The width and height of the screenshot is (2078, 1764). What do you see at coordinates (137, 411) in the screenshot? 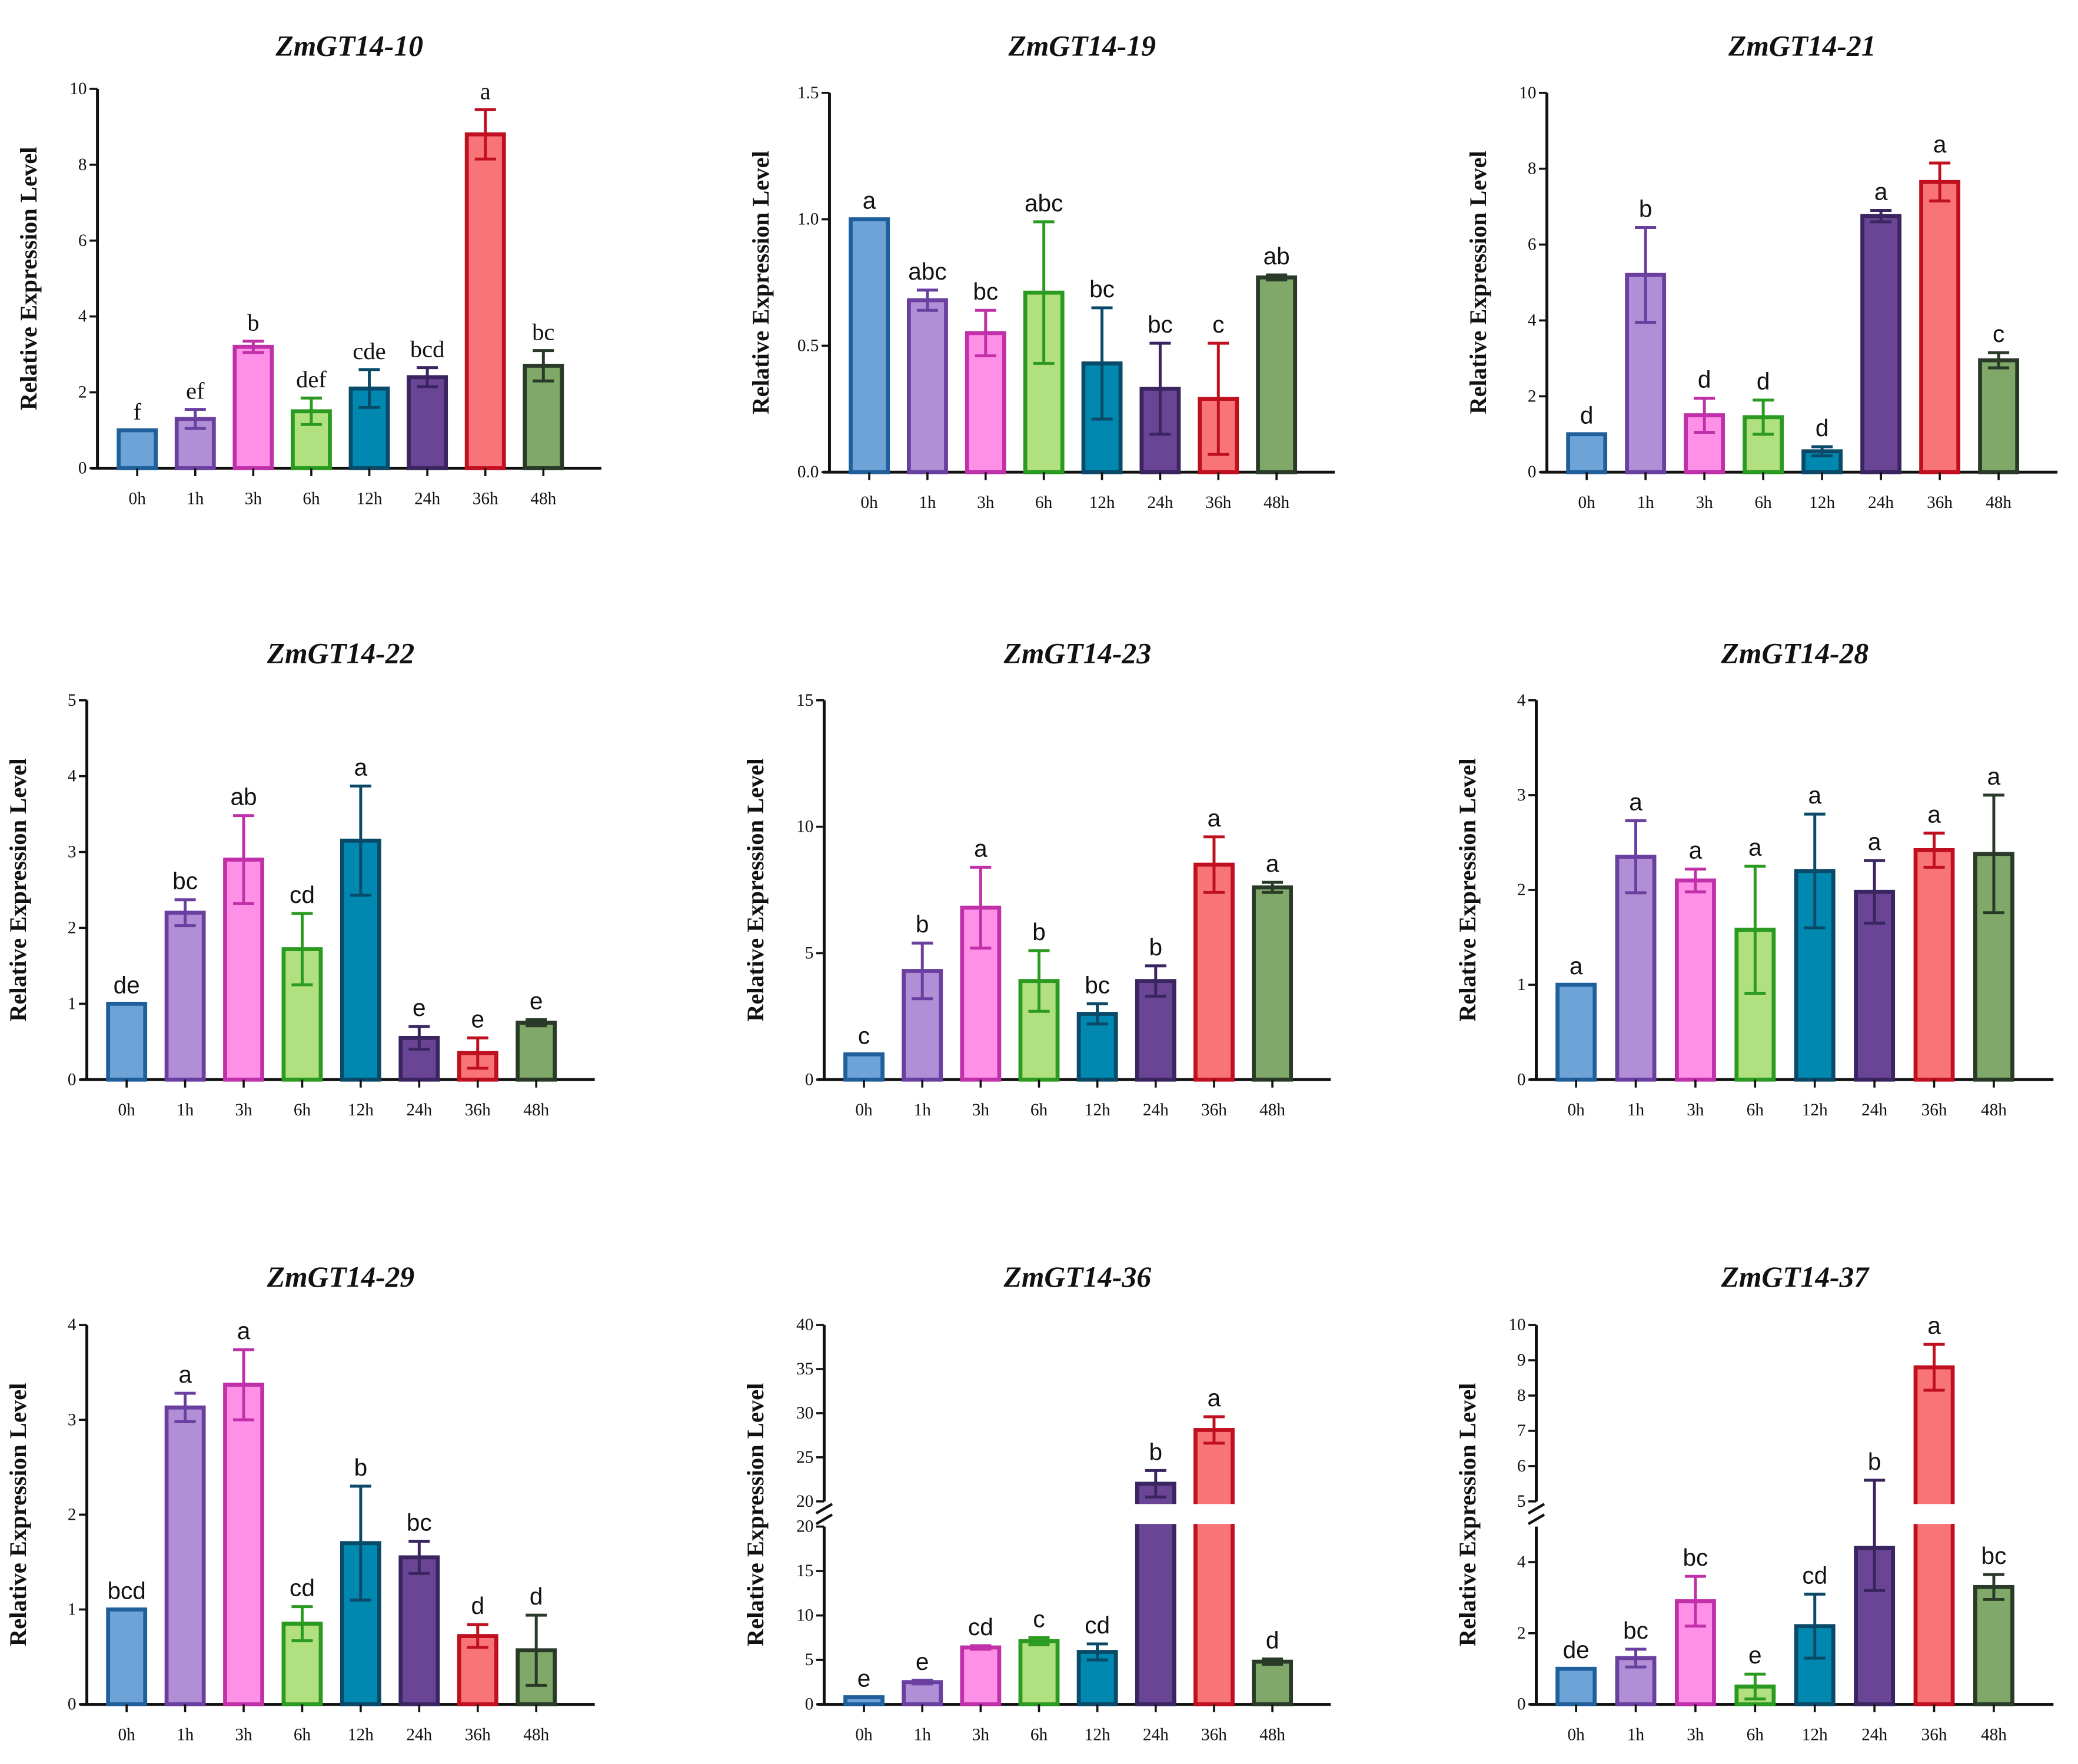
I see `significance-letter: f` at bounding box center [137, 411].